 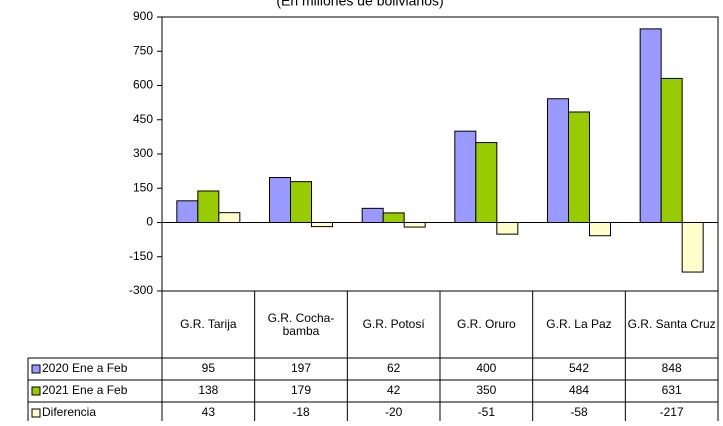 I want to click on table-value: 848, so click(x=672, y=368).